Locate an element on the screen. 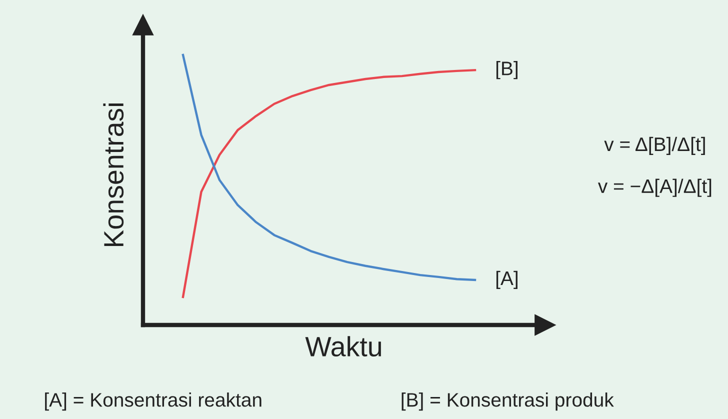 The height and width of the screenshot is (419, 728). text: v = −Δ[A]/Δ[t] is located at coordinates (655, 187).